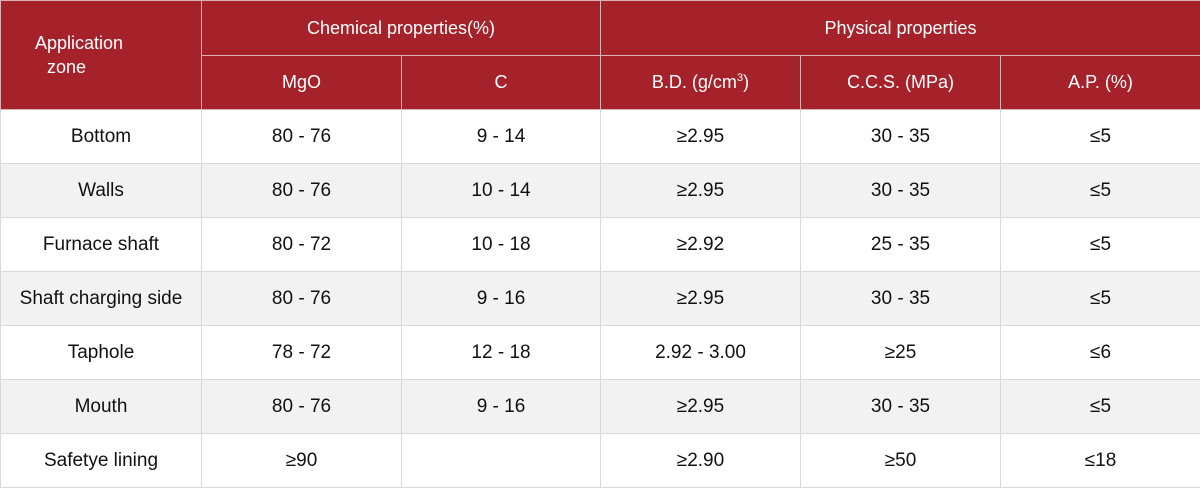 The height and width of the screenshot is (490, 1200). What do you see at coordinates (301, 352) in the screenshot?
I see `mgo-cell: 78 - 72` at bounding box center [301, 352].